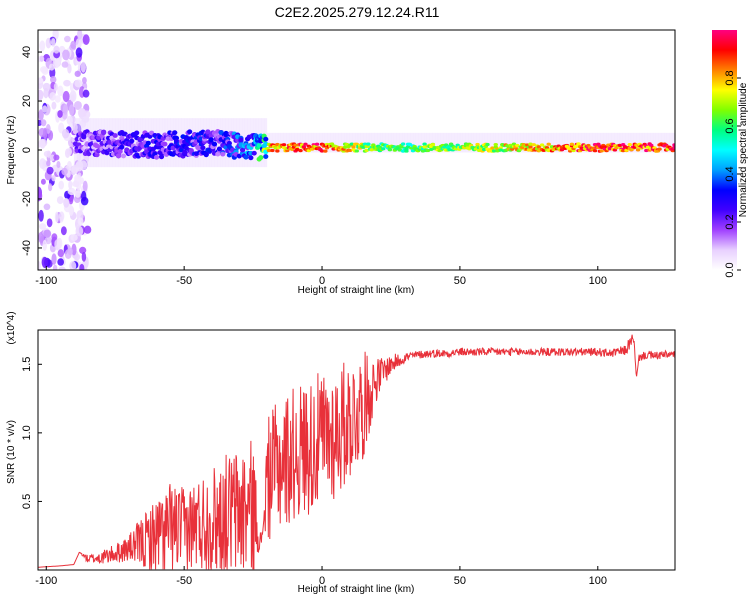  I want to click on y-tick-label: 0.5, so click(27, 501).